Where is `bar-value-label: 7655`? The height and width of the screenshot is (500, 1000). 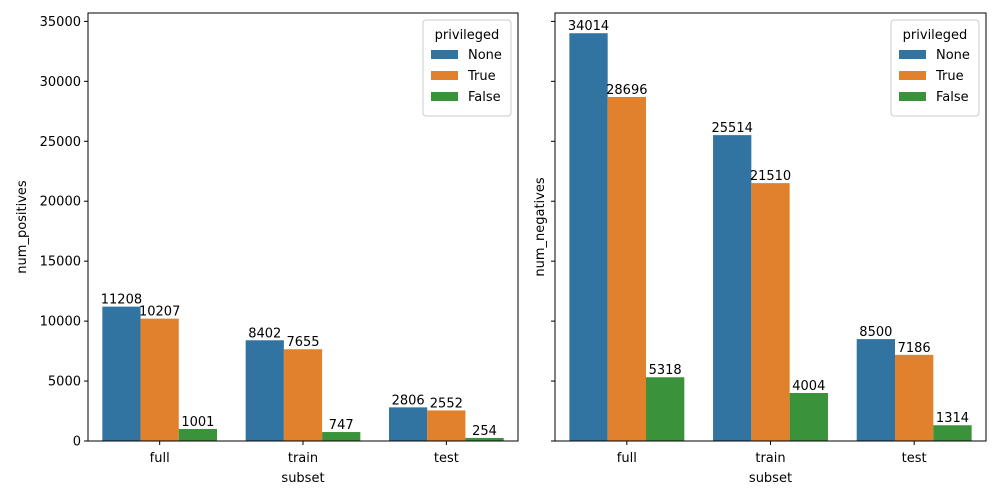
bar-value-label: 7655 is located at coordinates (302, 342).